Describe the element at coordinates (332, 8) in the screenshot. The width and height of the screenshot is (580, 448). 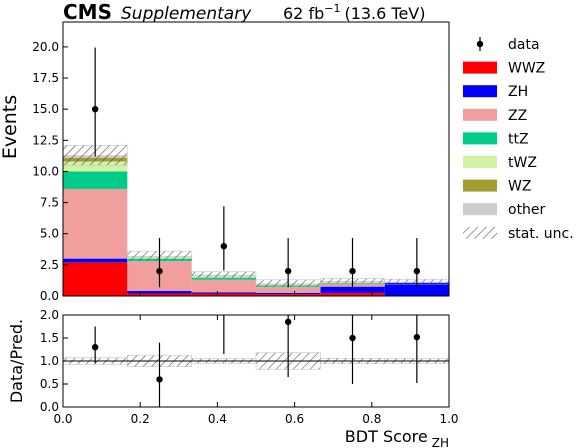
I see `lumi-exponent: −1` at that location.